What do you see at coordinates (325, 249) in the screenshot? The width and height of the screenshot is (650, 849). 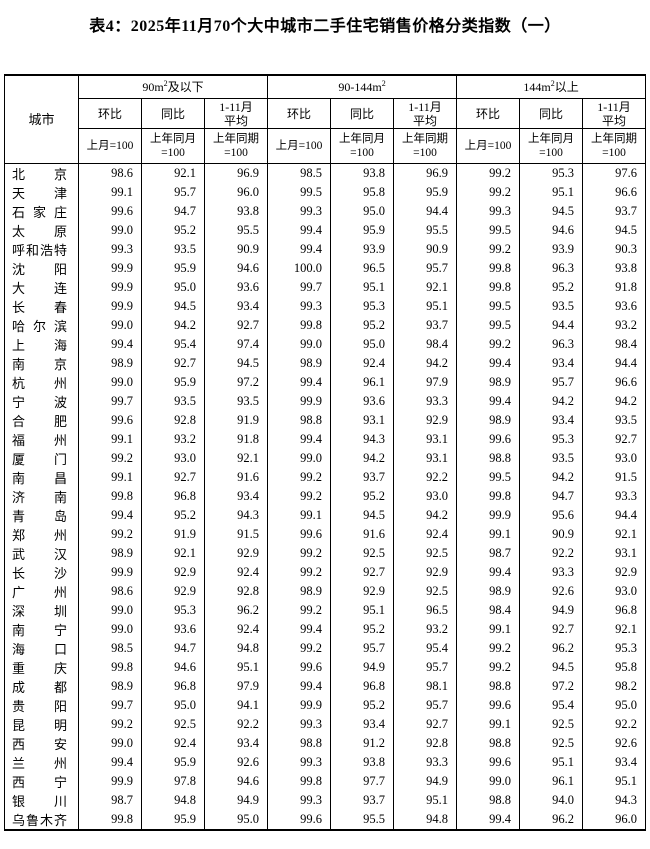 I see `table-row: 呼和浩特 99.3 93.5 90.9 99.4 93.9 90.9 99.2 93.9 90.3` at bounding box center [325, 249].